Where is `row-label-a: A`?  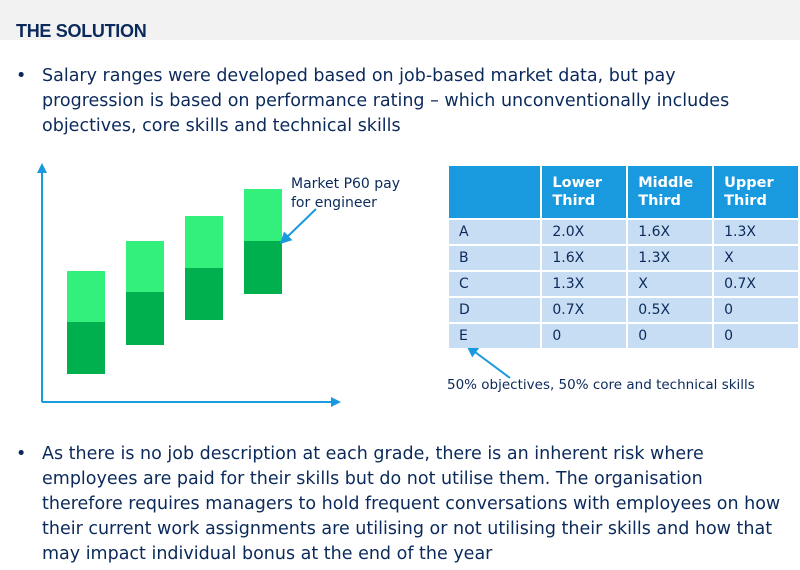 row-label-a: A is located at coordinates (495, 232).